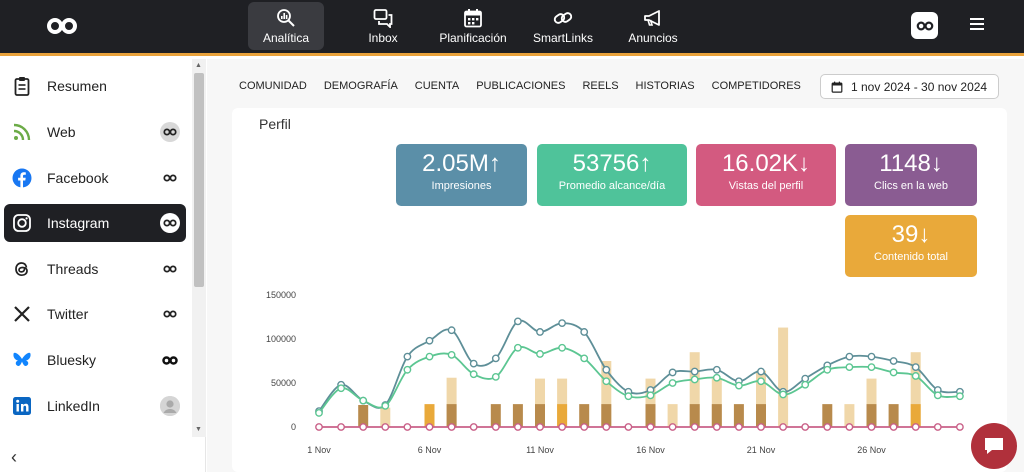 This screenshot has height=472, width=1024. What do you see at coordinates (286, 26) in the screenshot?
I see `nav-analitica: Analítica` at bounding box center [286, 26].